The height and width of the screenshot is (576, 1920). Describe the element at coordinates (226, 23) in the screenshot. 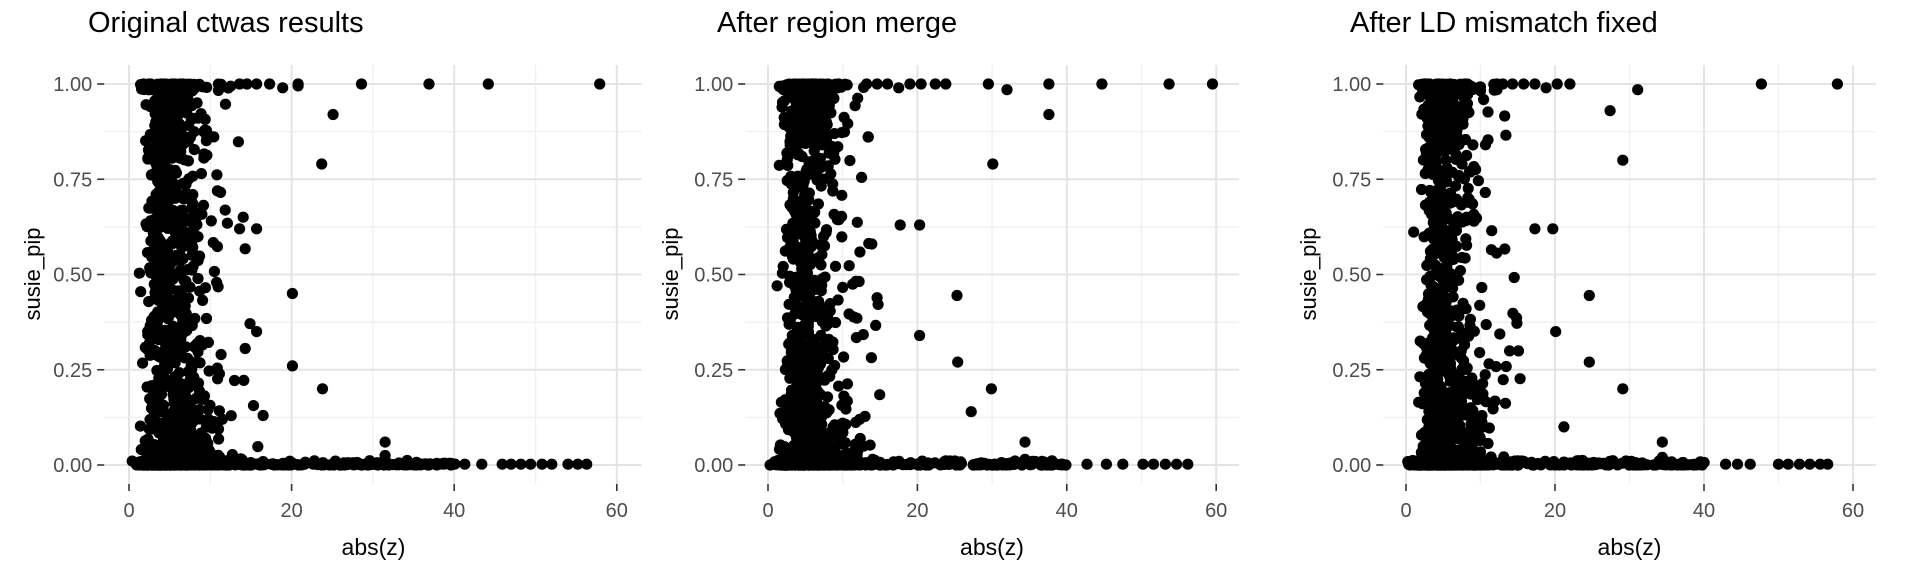

I see `panel-title-original: Original ctwas results` at that location.